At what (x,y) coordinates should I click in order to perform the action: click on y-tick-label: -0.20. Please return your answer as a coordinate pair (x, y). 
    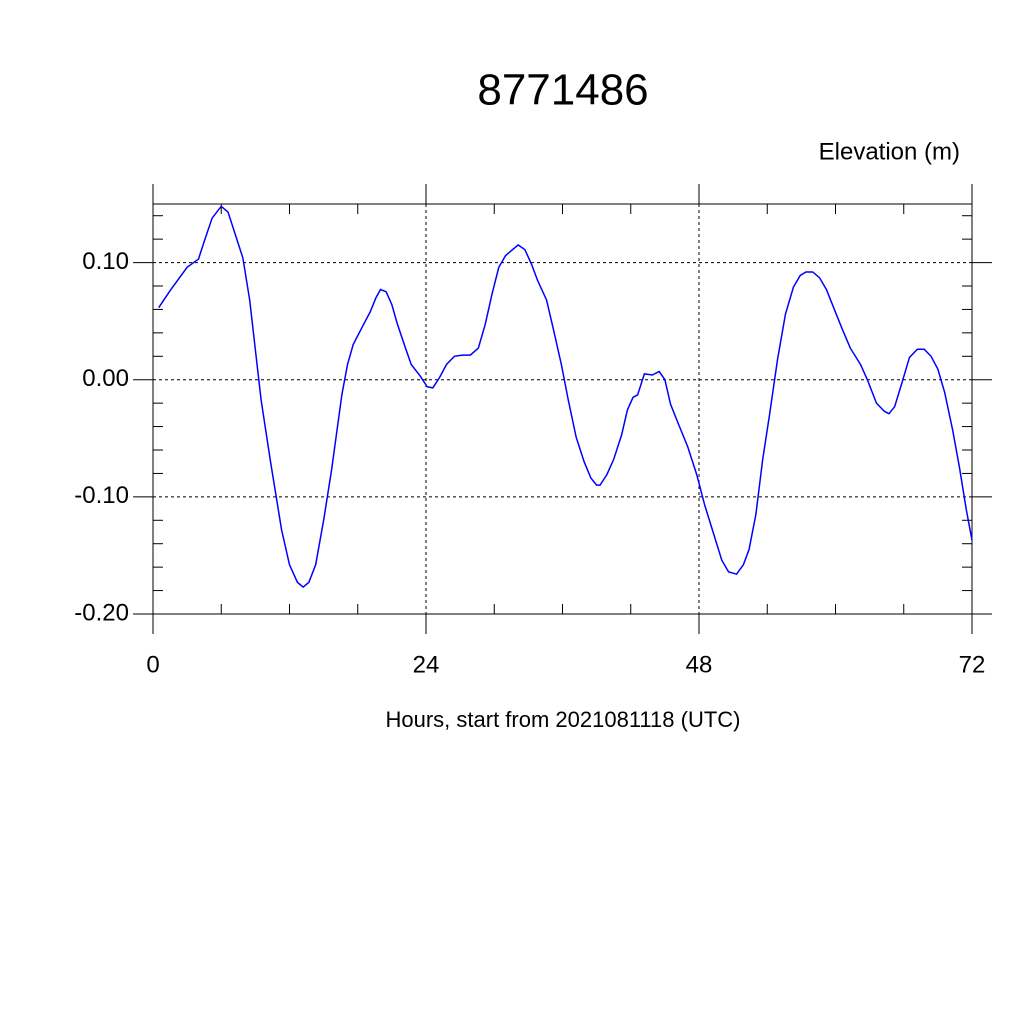
    Looking at the image, I should click on (101, 612).